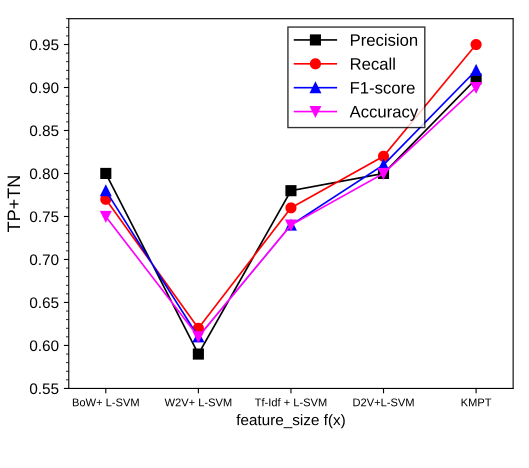 This screenshot has width=529, height=468. Describe the element at coordinates (105, 402) in the screenshot. I see `x-tick-label: BoW+ L-SVM` at that location.